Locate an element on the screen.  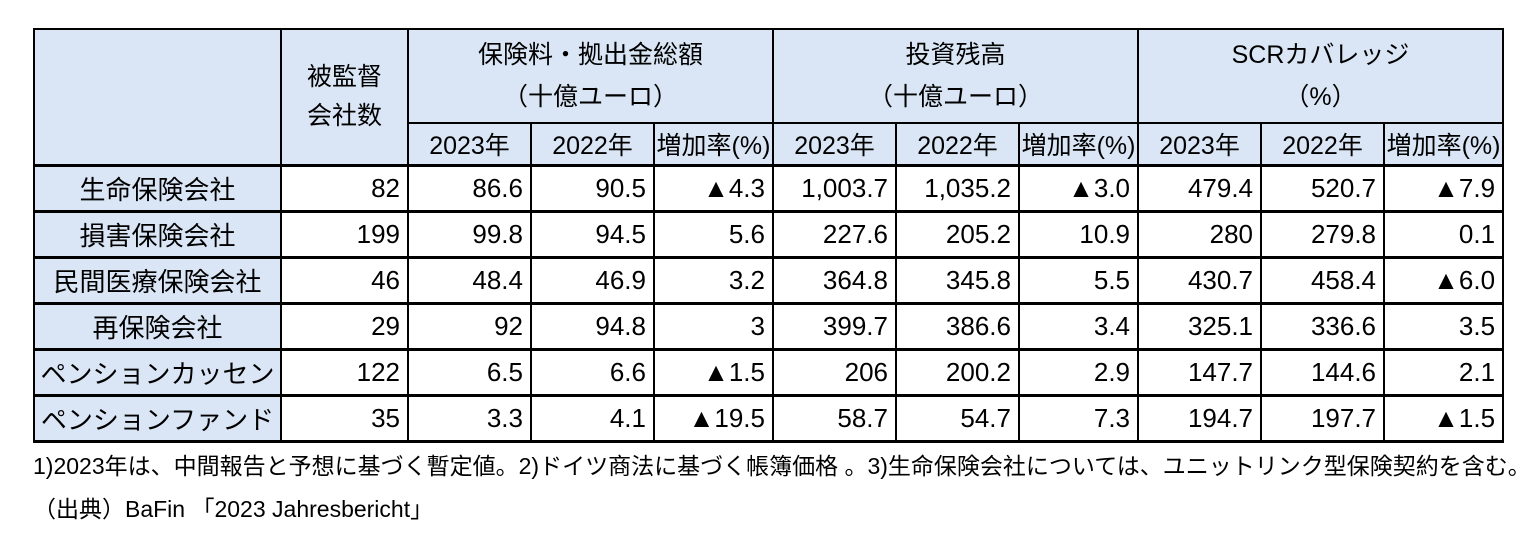
table-cell: 94.5 is located at coordinates (592, 234).